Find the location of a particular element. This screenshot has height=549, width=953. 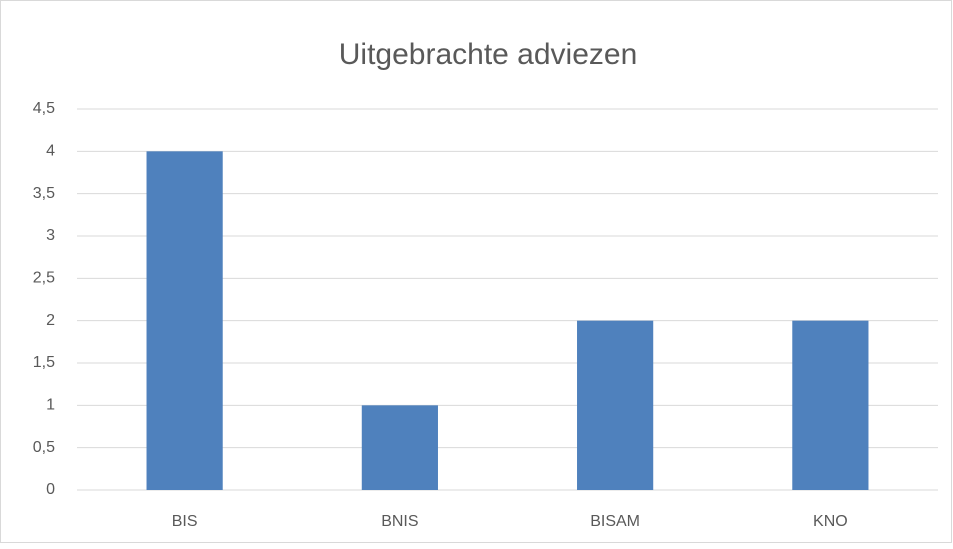

y-tick-label: 2,5 is located at coordinates (44, 278).